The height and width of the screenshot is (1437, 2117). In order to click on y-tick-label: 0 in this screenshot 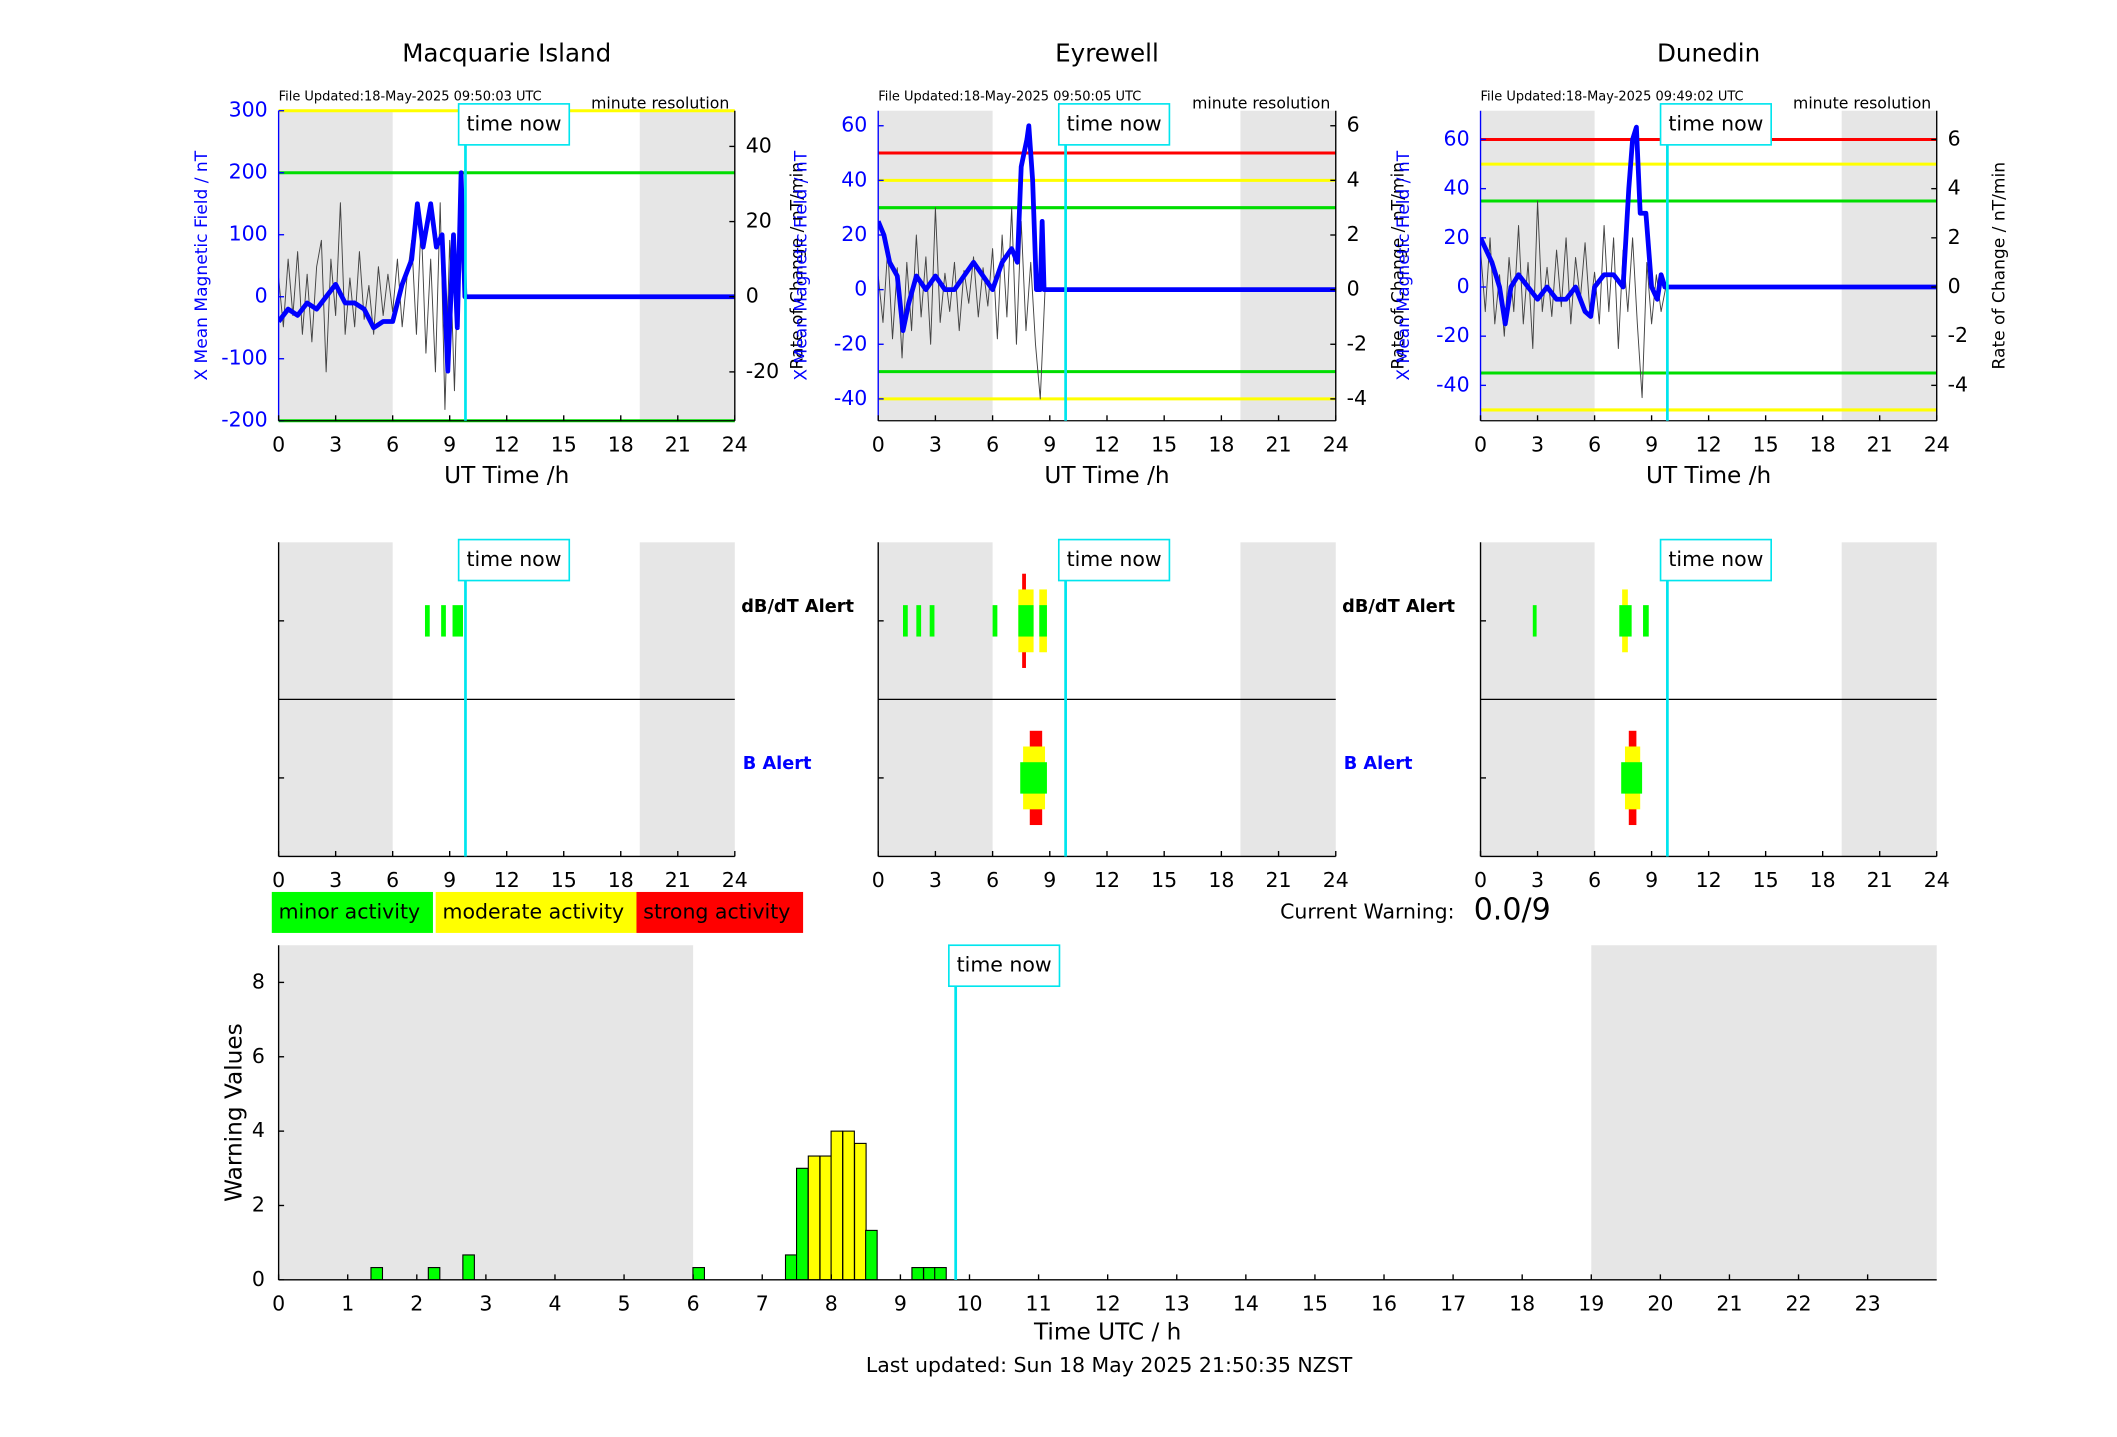, I will do `click(860, 289)`.